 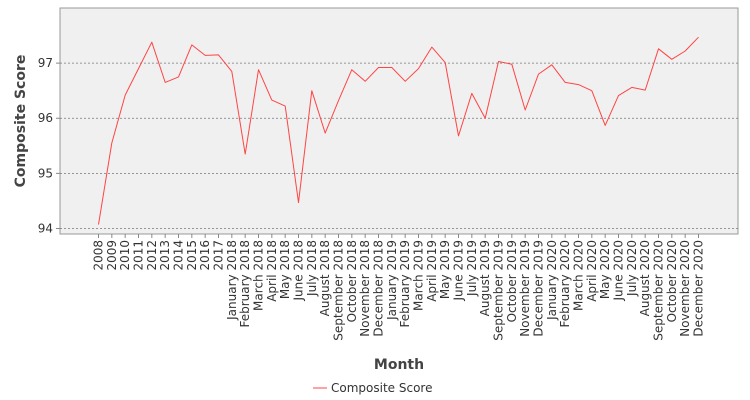 I want to click on x-tick-label: April 2018, so click(x=272, y=271).